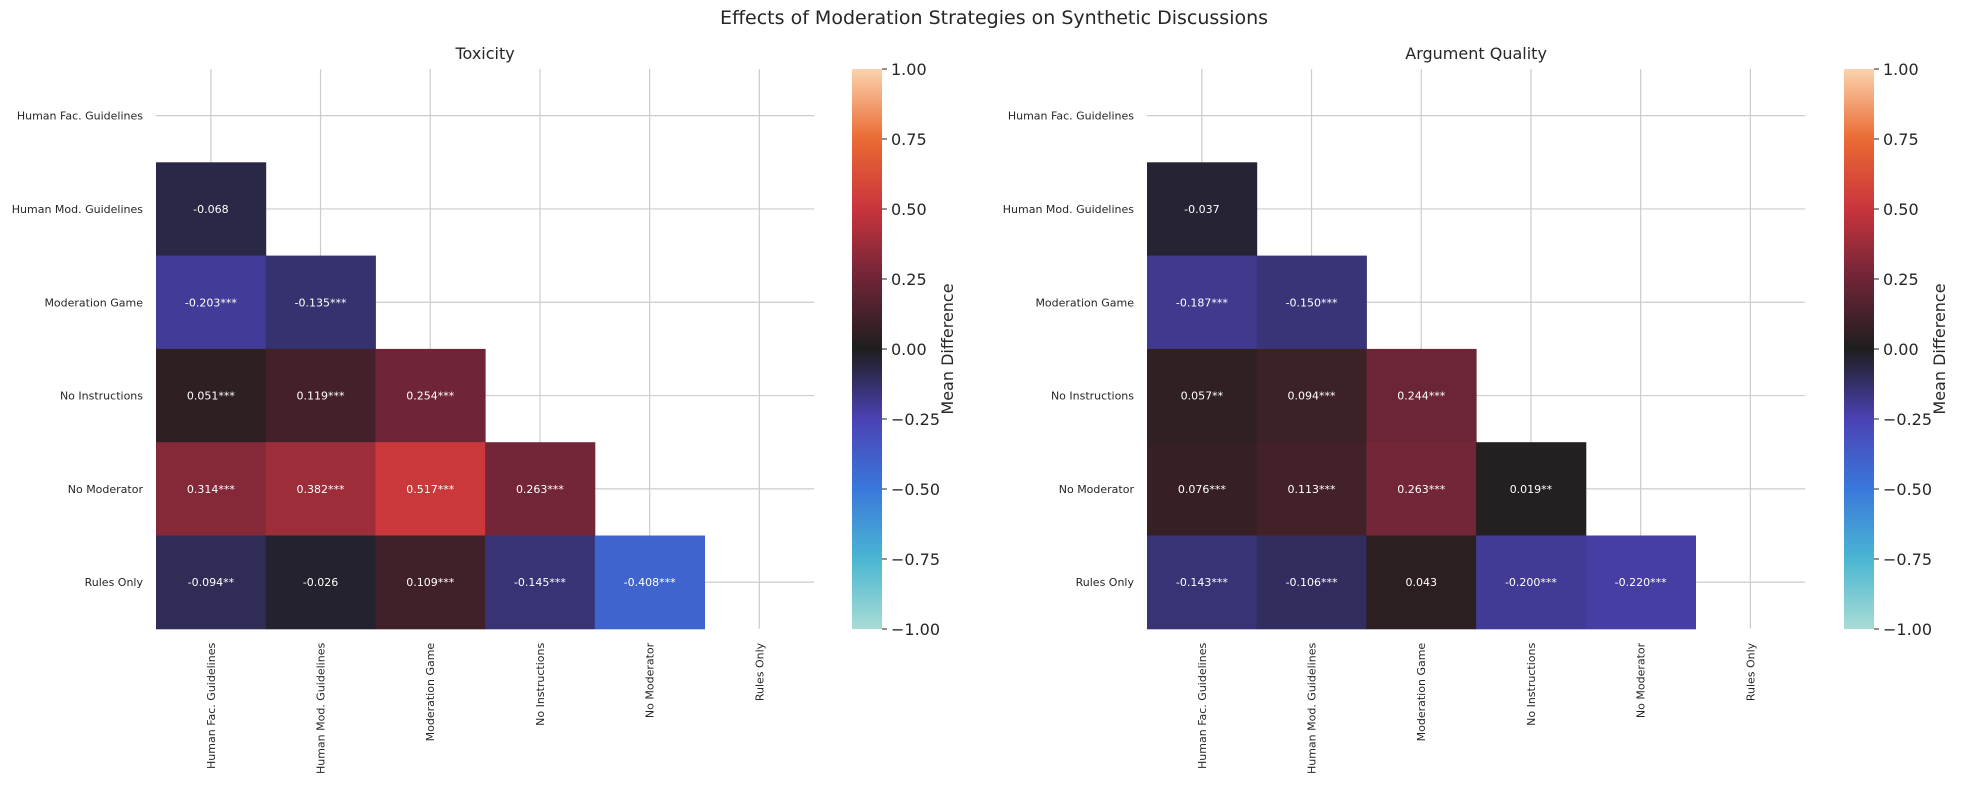 The image size is (1963, 786). I want to click on cell-value-label: -0.094**, so click(211, 582).